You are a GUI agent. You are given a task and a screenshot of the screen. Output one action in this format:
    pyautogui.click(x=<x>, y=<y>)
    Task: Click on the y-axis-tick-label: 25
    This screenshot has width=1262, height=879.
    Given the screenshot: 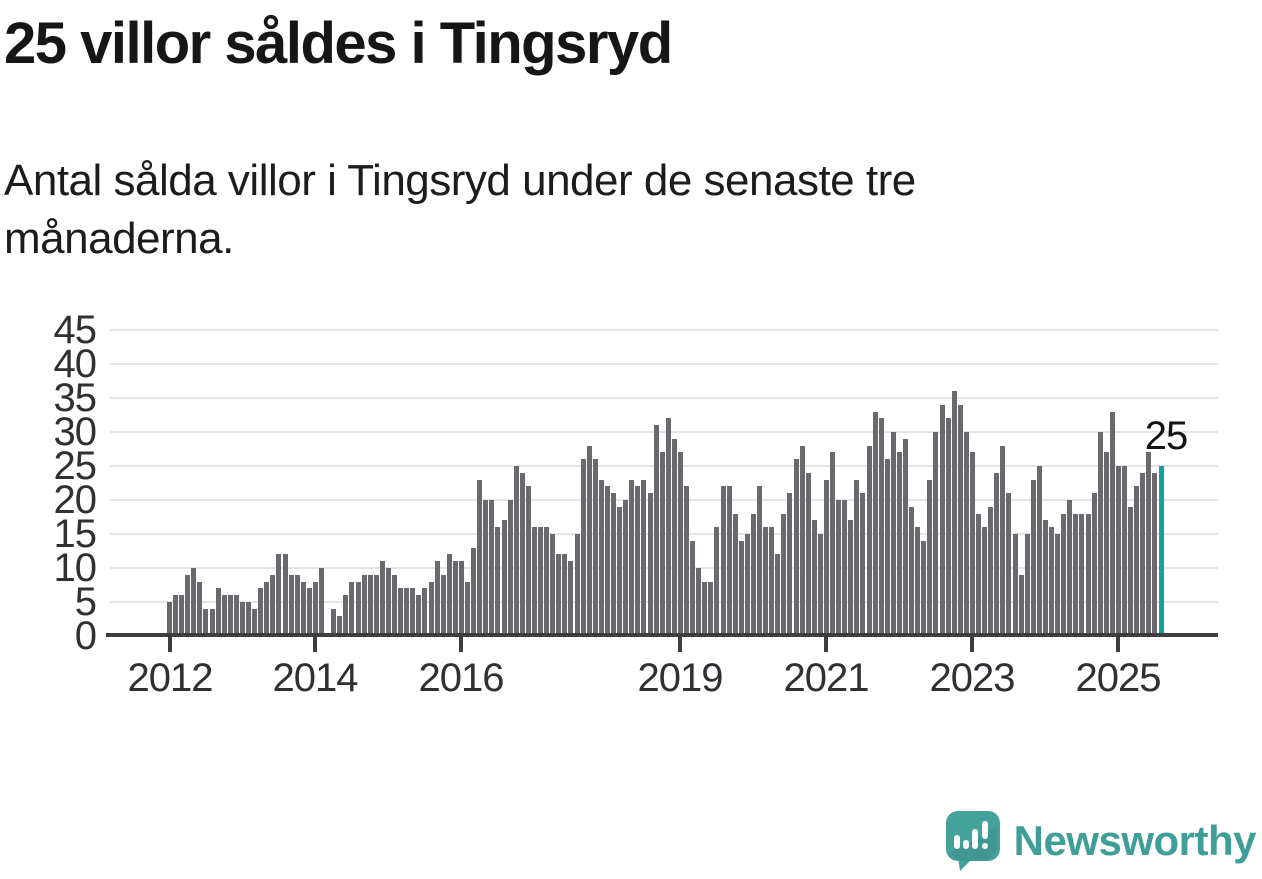 What is the action you would take?
    pyautogui.click(x=75, y=466)
    